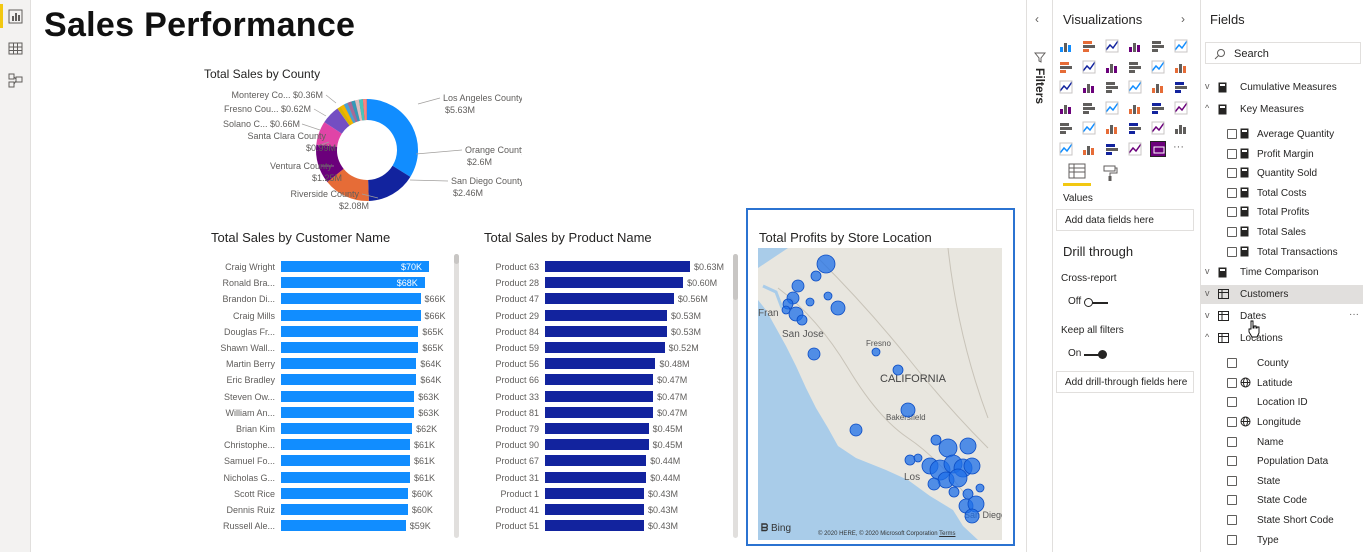 The width and height of the screenshot is (1363, 552). I want to click on field-item-latitude: Latitude, so click(1282, 383).